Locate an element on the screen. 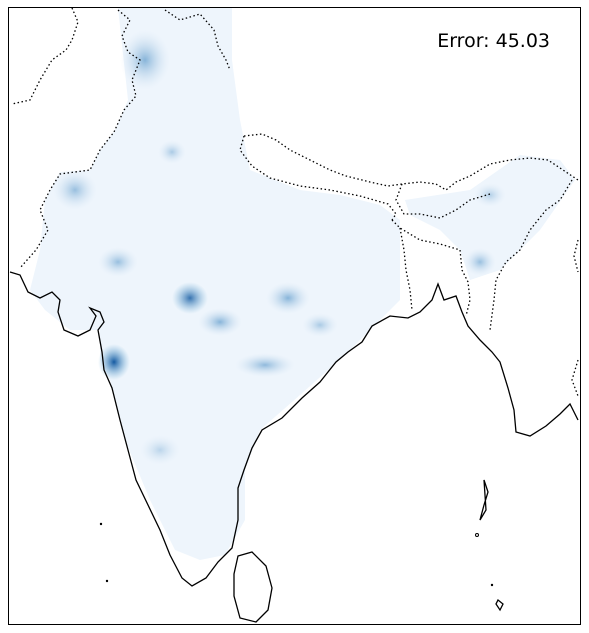  error-annotation: Error: 45.03 is located at coordinates (493, 41).